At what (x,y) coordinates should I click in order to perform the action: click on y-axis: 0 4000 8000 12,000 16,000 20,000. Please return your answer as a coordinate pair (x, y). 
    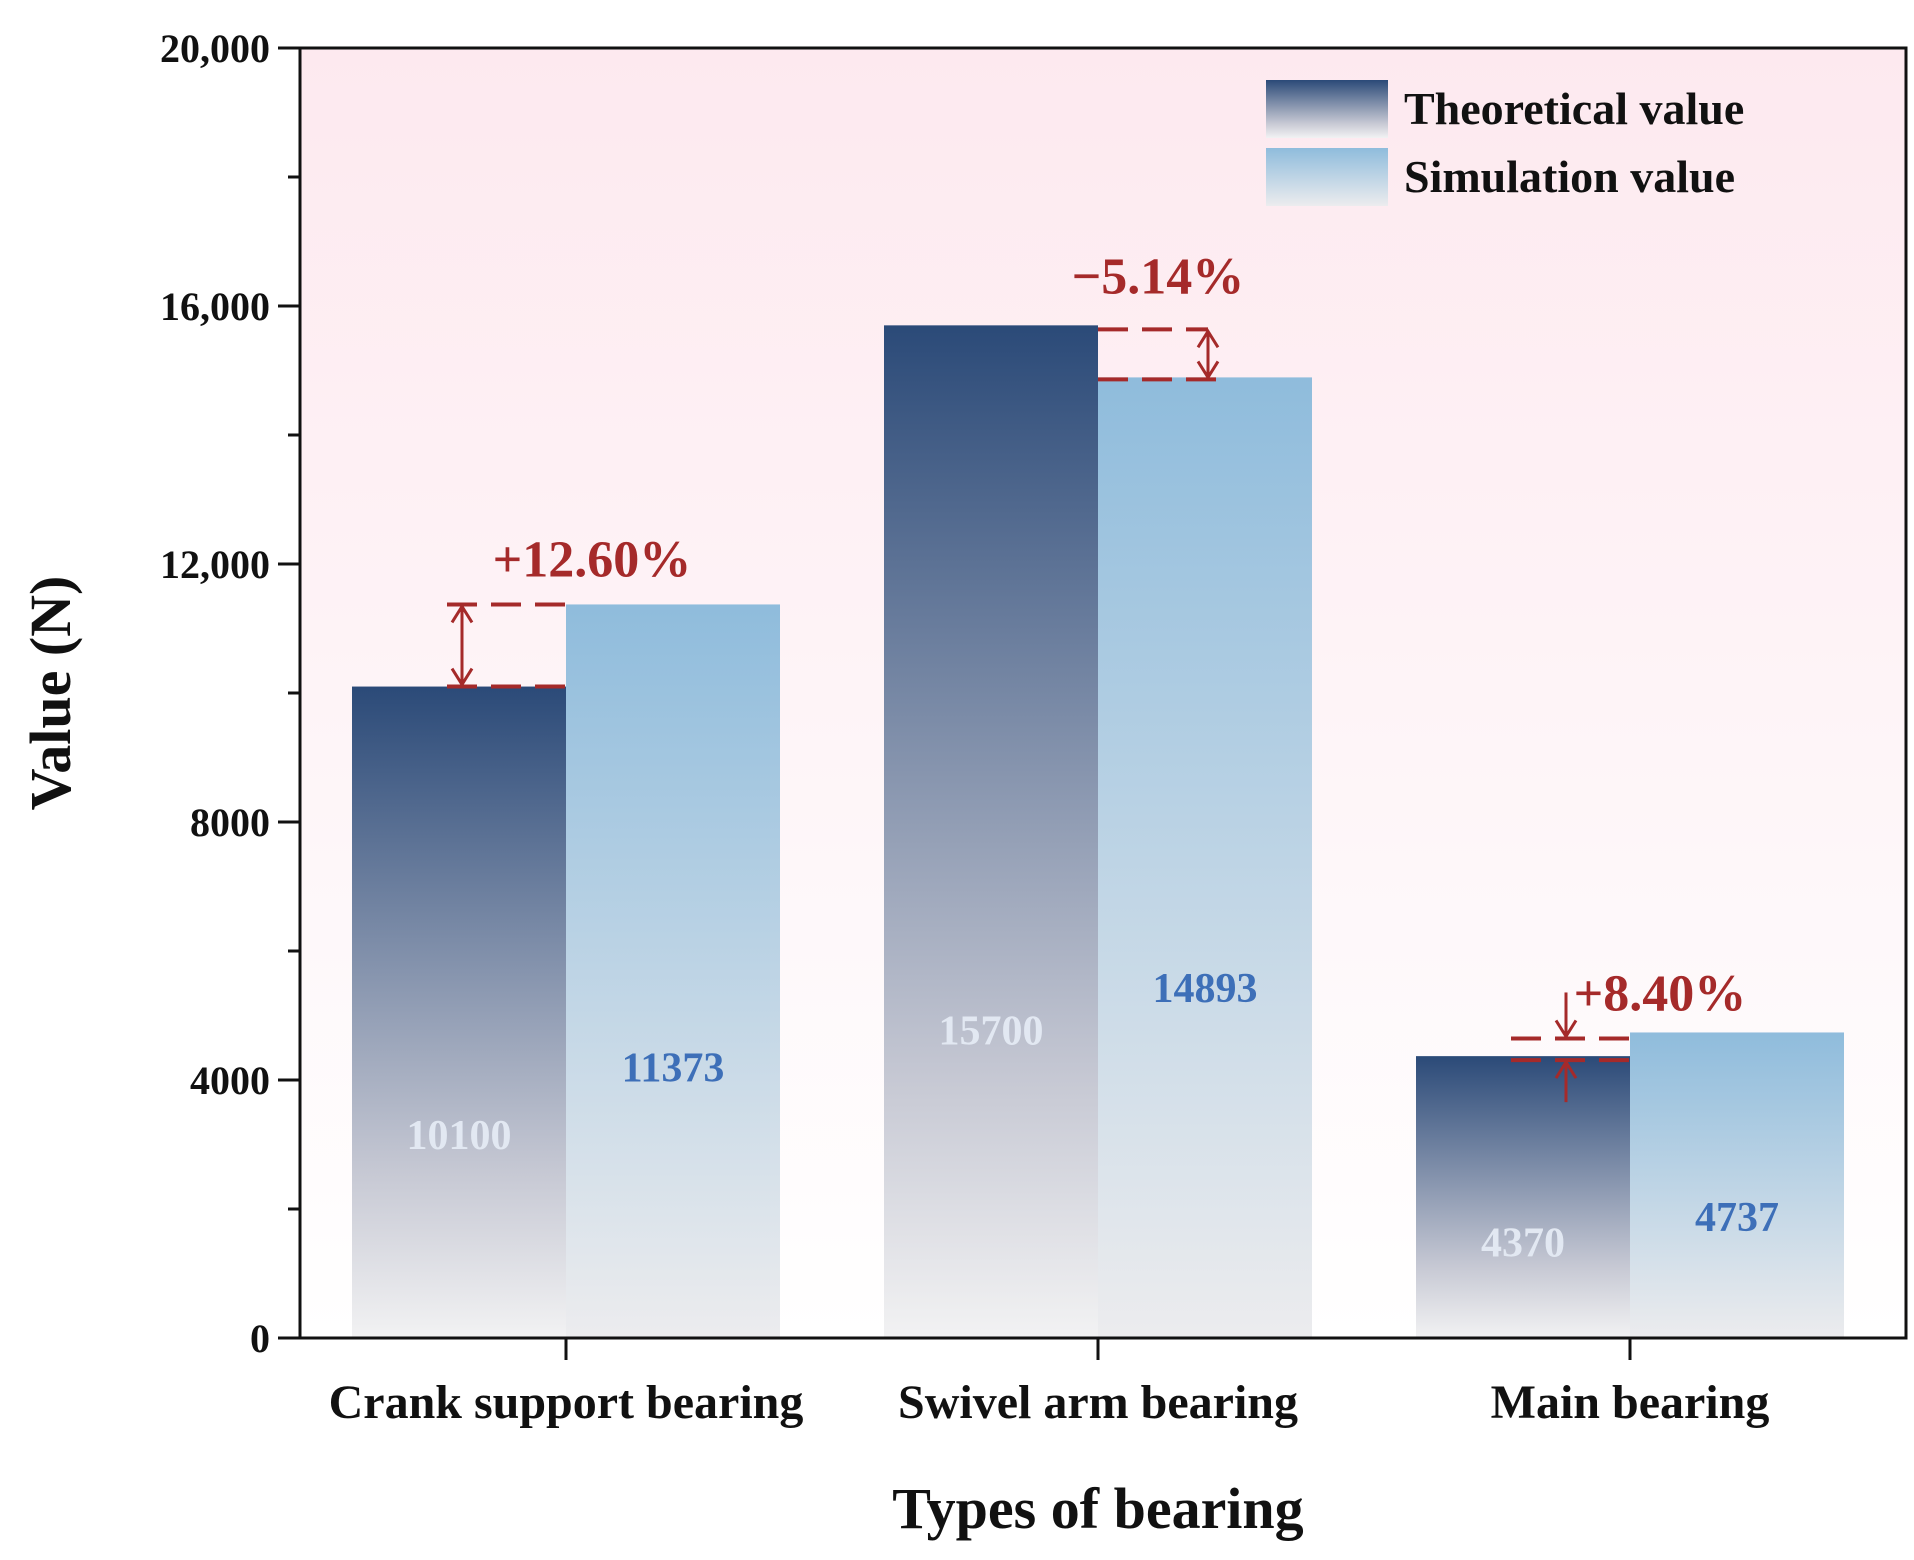
    Looking at the image, I should click on (230, 693).